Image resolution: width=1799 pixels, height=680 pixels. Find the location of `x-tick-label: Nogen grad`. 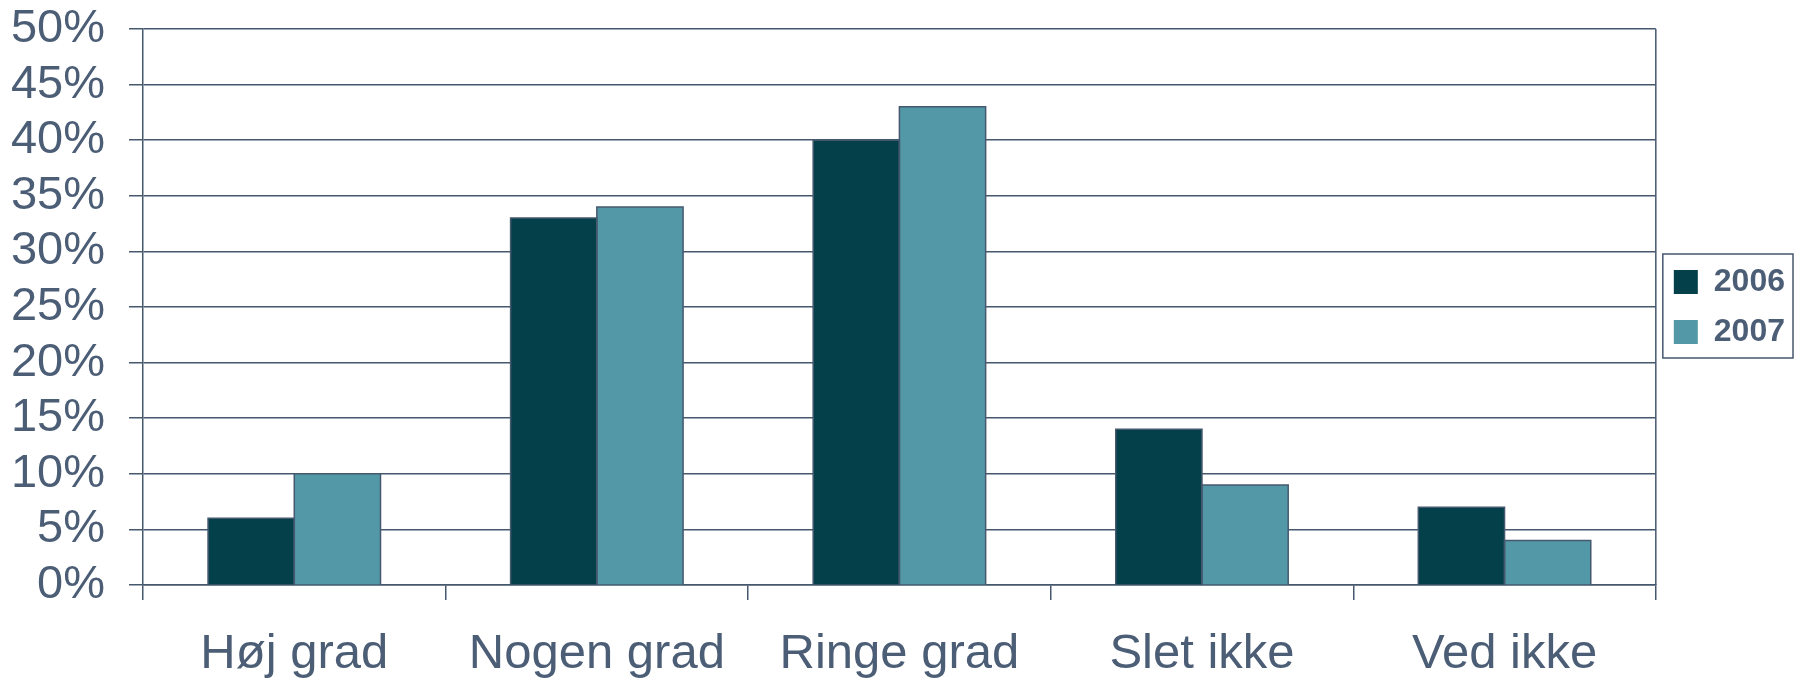

x-tick-label: Nogen grad is located at coordinates (596, 651).